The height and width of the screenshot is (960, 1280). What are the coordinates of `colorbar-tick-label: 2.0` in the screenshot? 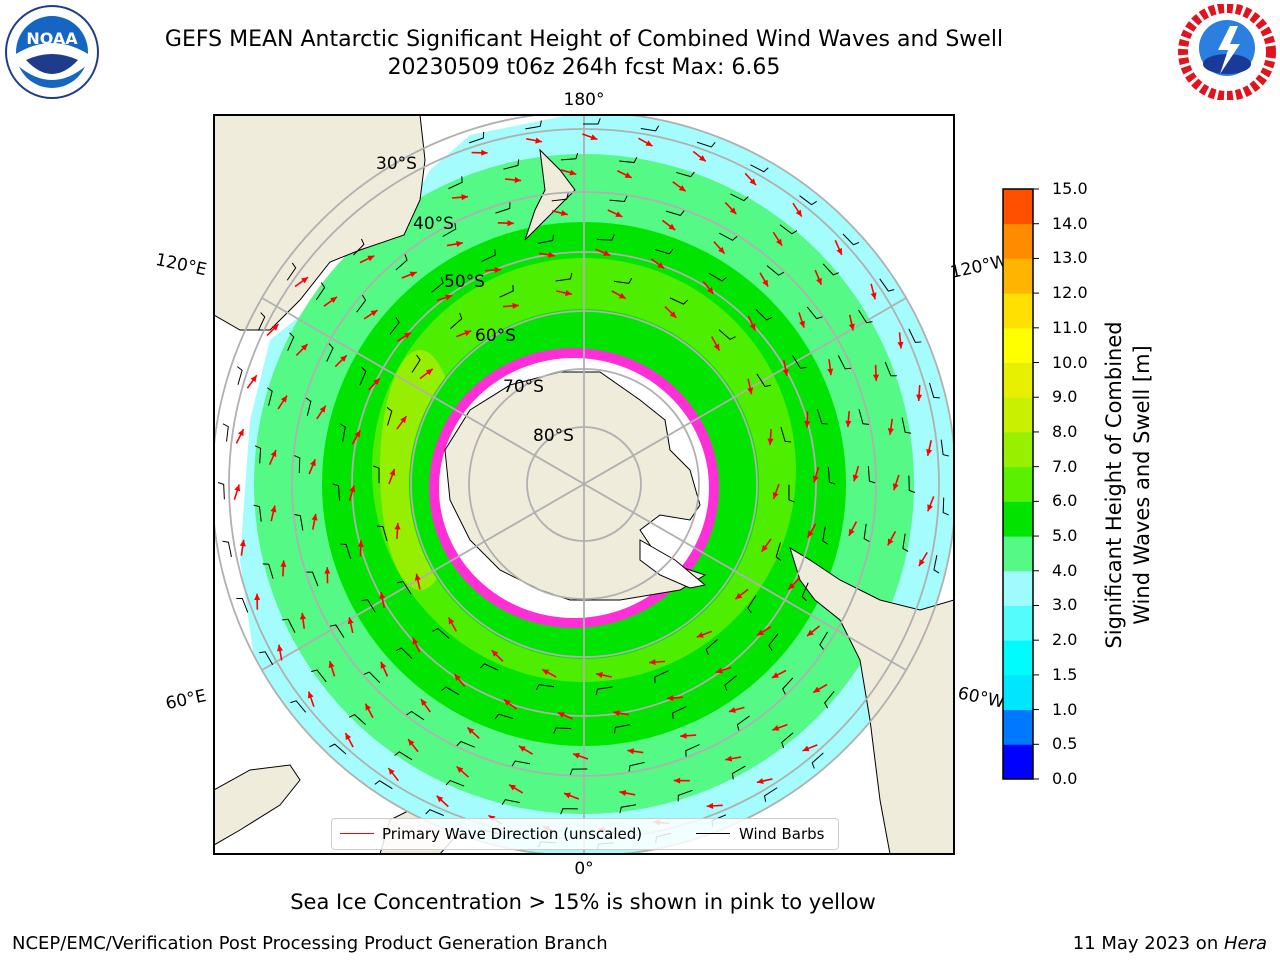 It's located at (1065, 640).